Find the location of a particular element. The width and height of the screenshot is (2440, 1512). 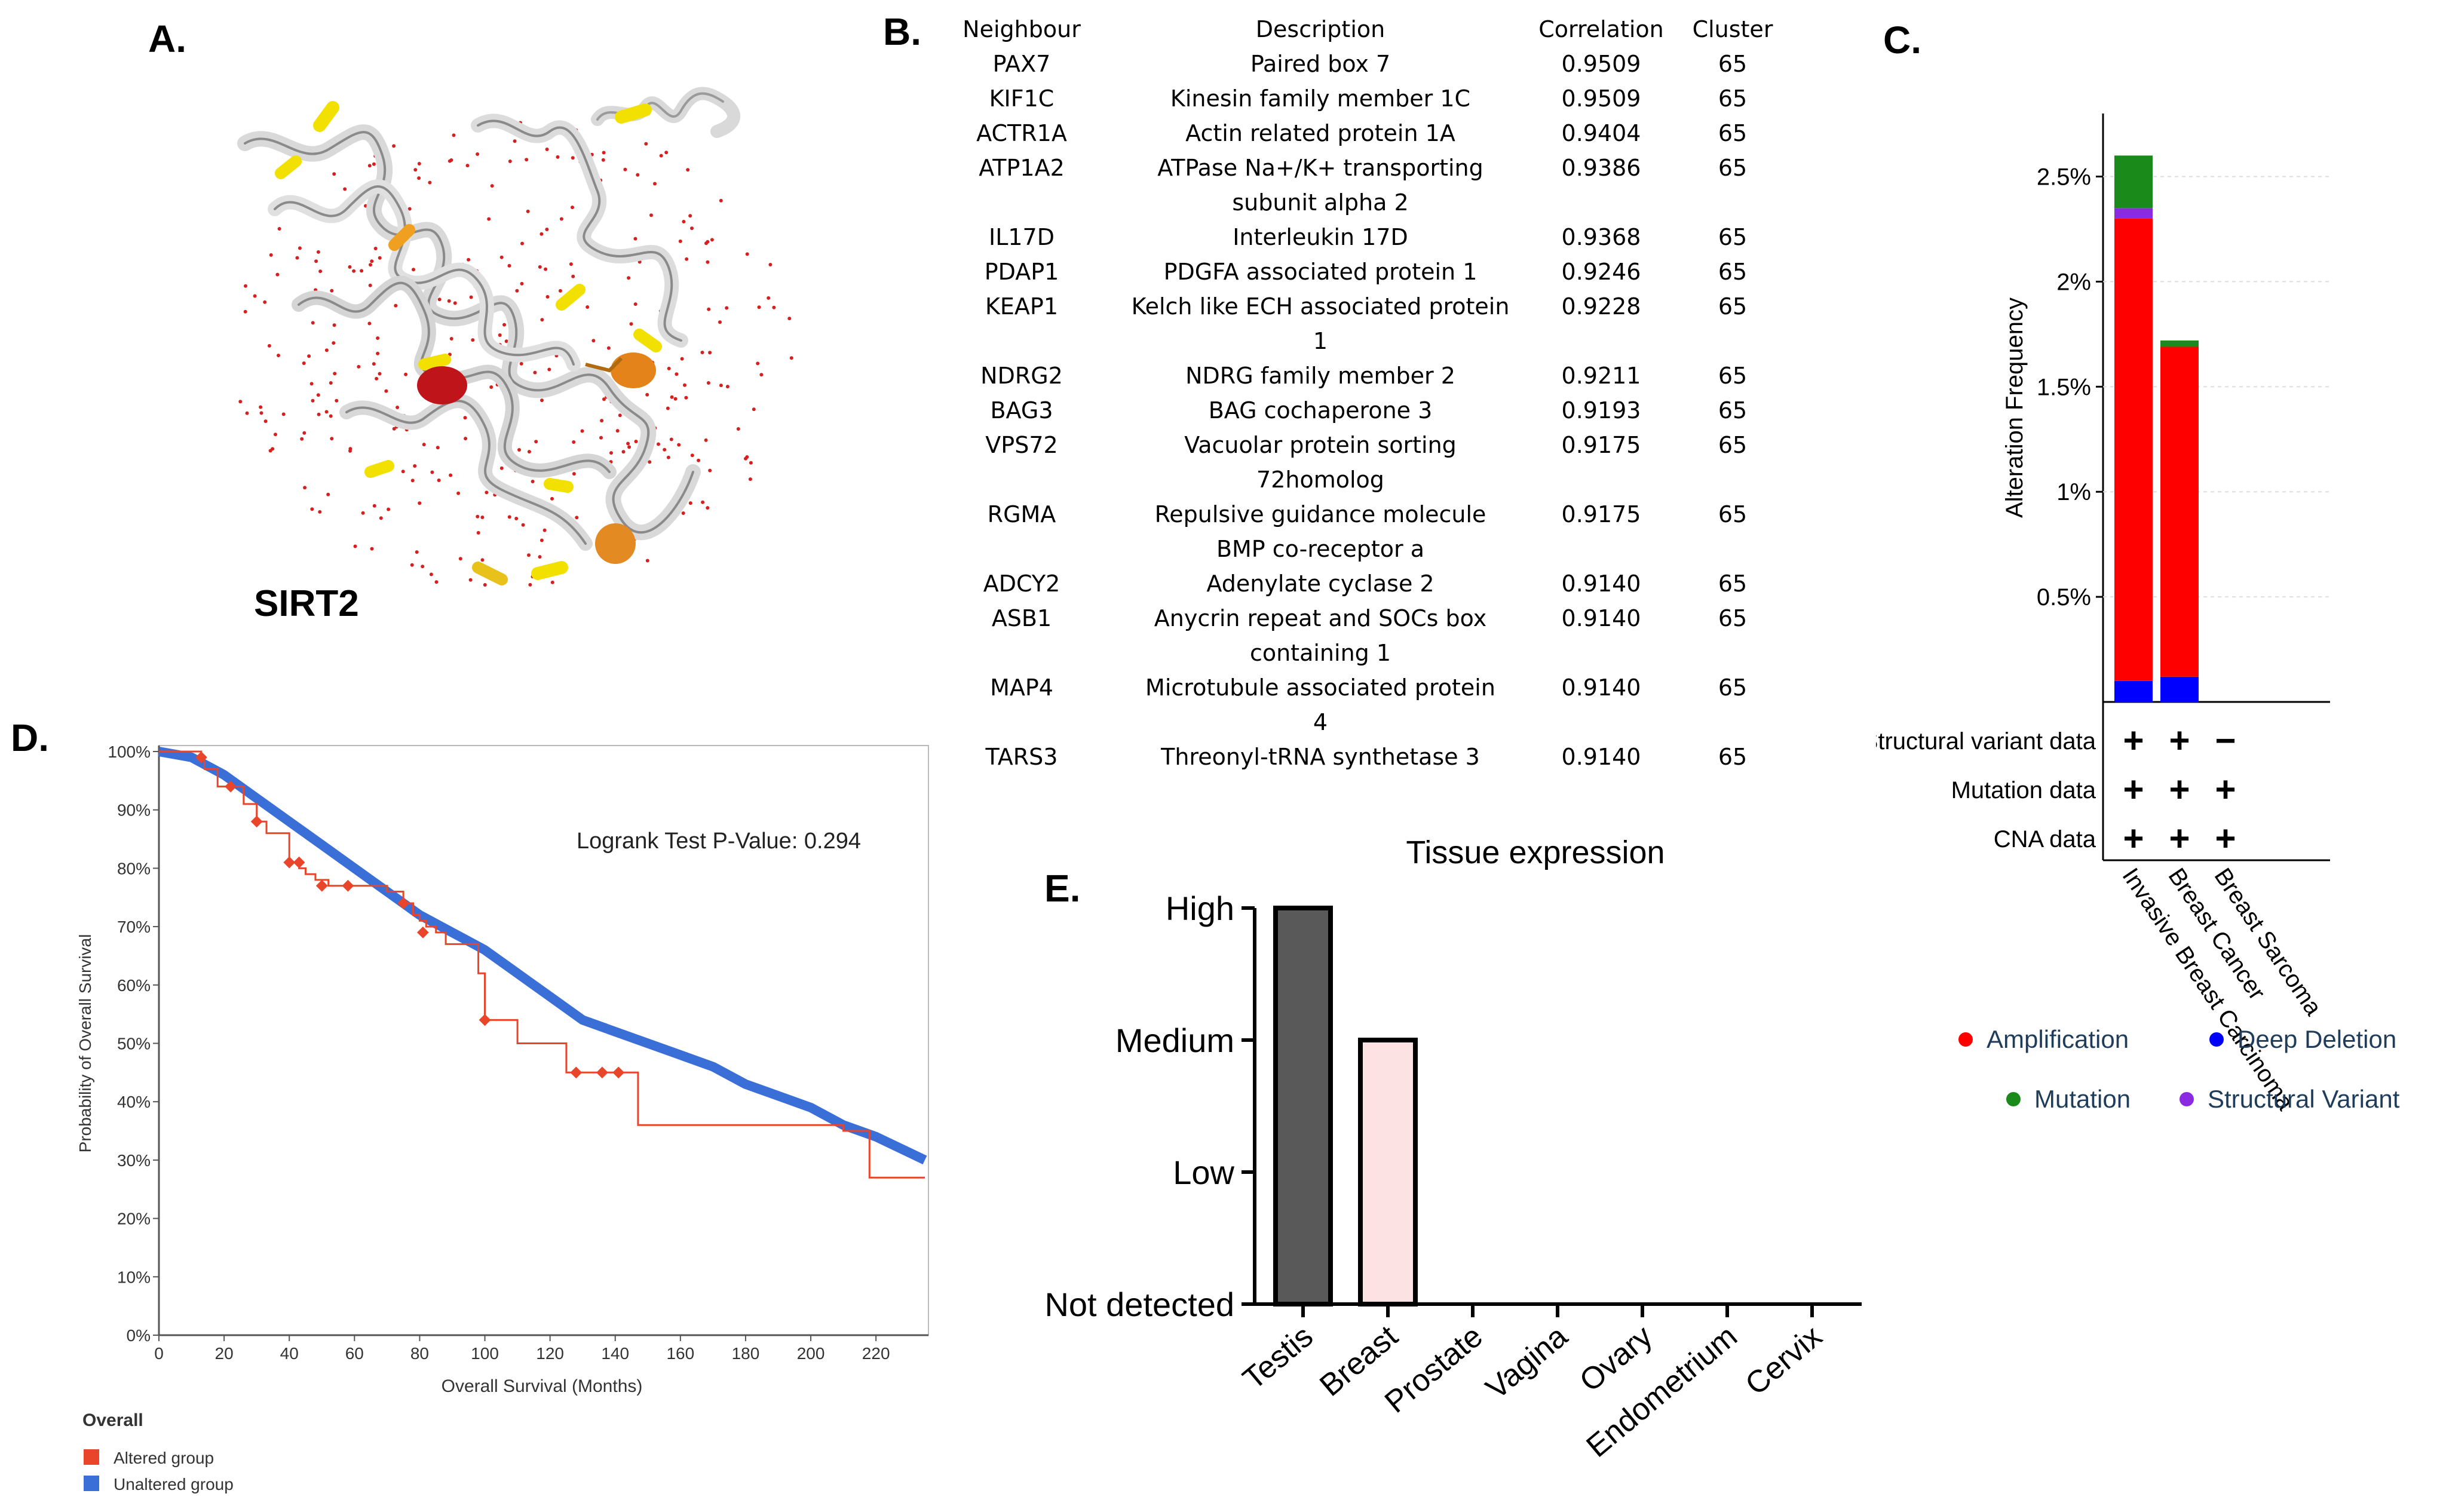

active-site-orange-lower is located at coordinates (615, 543).